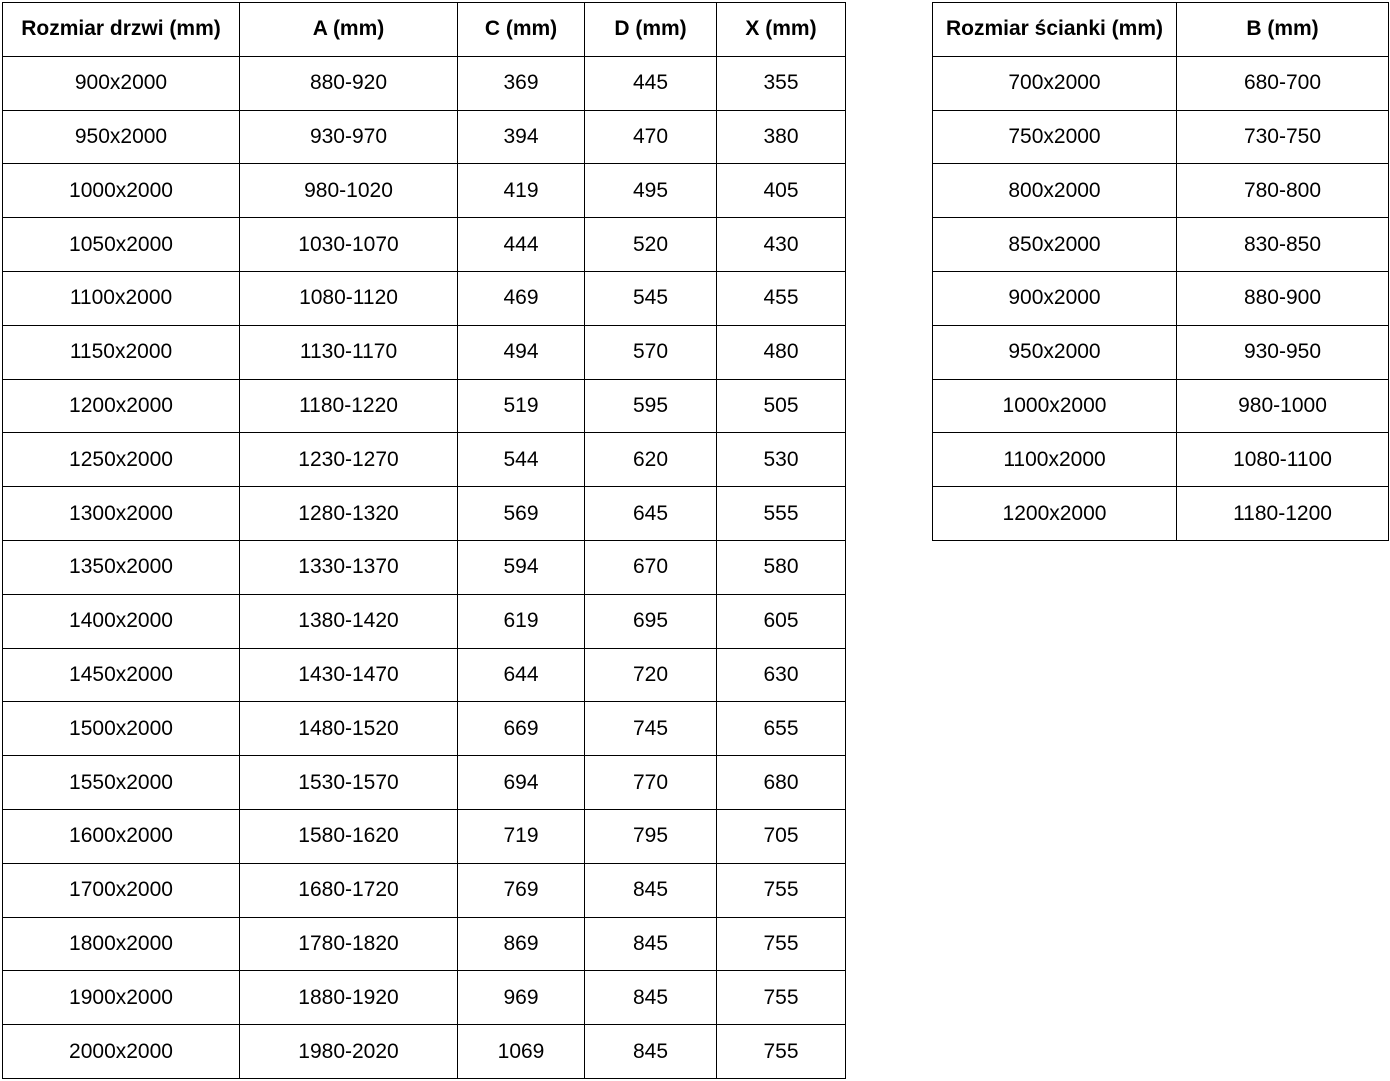 The height and width of the screenshot is (1081, 1390). Describe the element at coordinates (348, 244) in the screenshot. I see `table-cell: 1030-1070` at that location.